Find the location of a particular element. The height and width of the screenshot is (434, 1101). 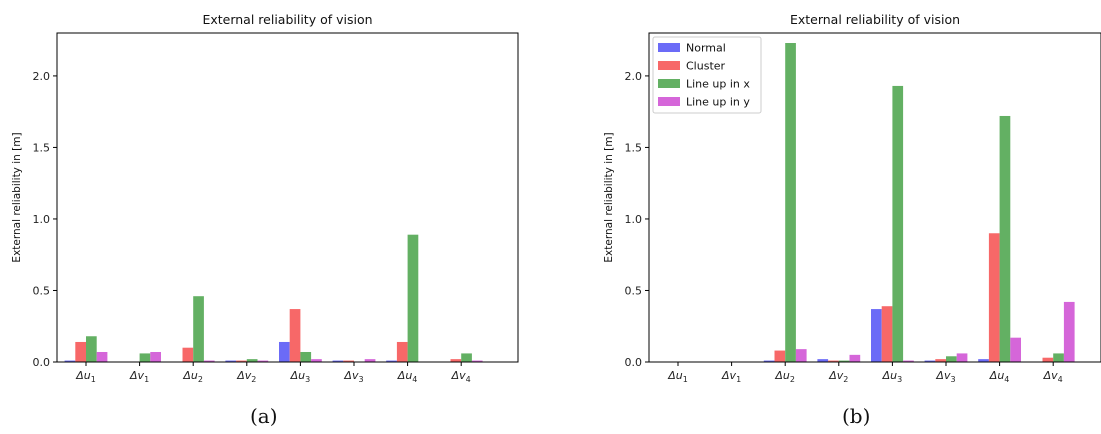

legend-frame is located at coordinates (707, 75).